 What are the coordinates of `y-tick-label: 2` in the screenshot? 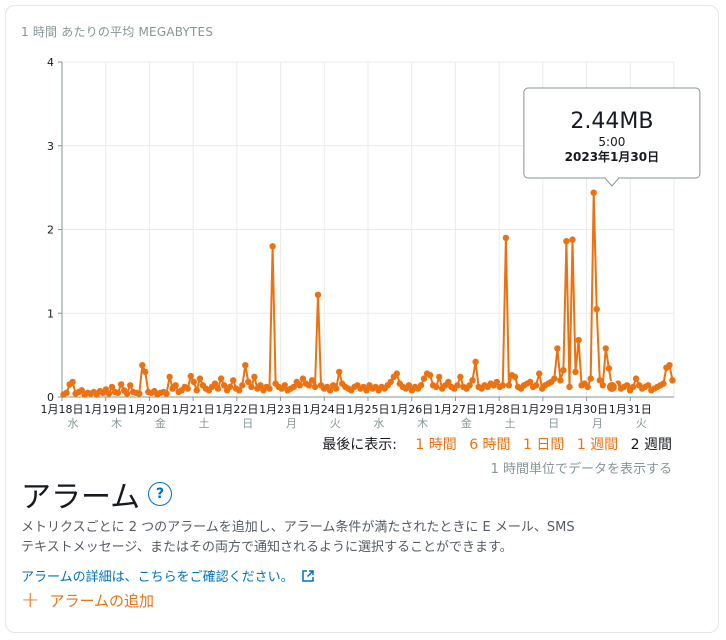 It's located at (50, 230).